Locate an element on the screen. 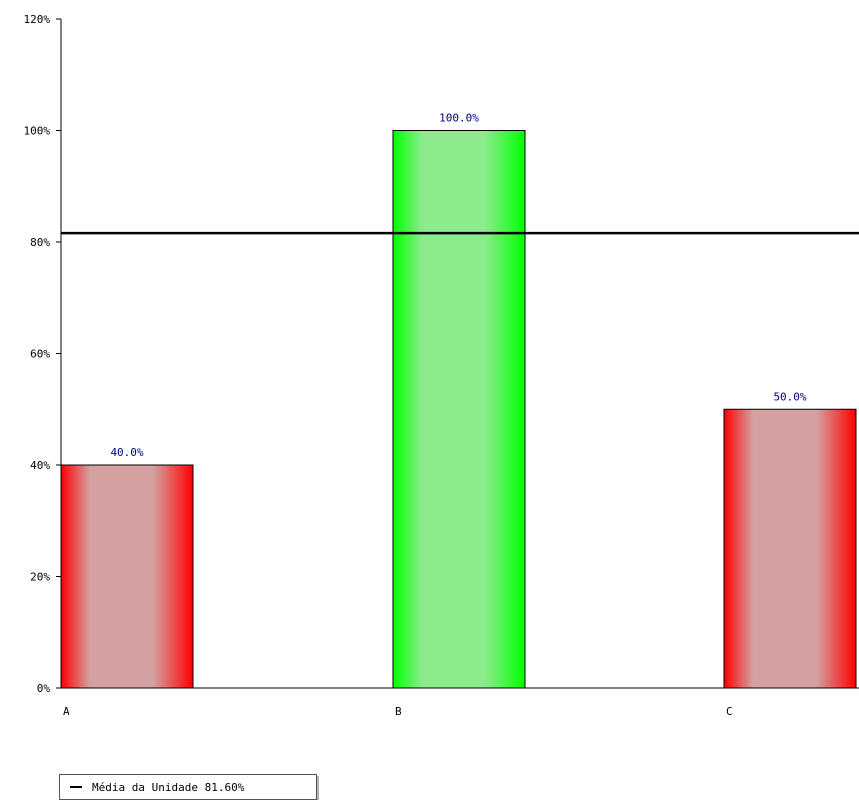  y-tick-label: 0% is located at coordinates (44, 688).